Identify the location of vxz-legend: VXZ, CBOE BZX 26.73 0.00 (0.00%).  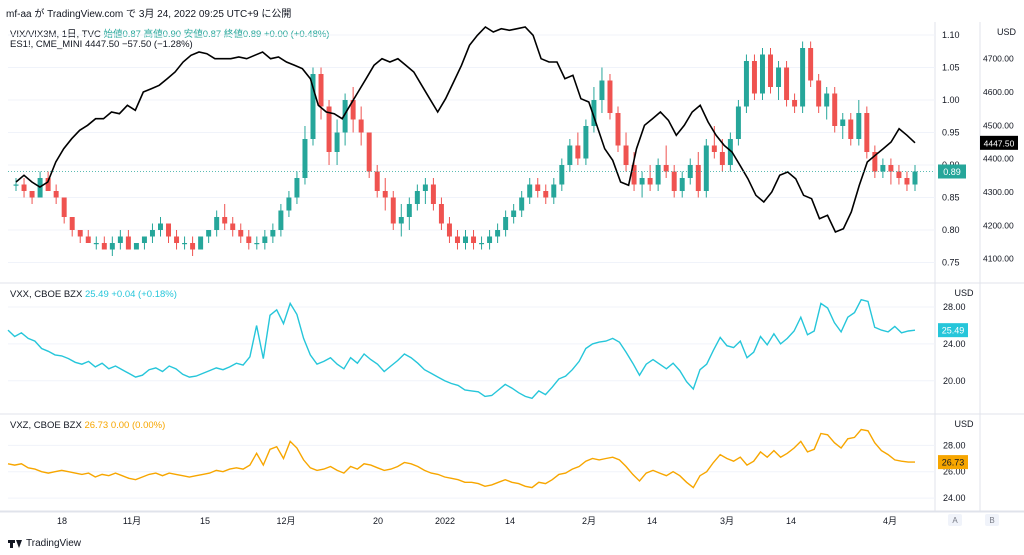
(87, 425).